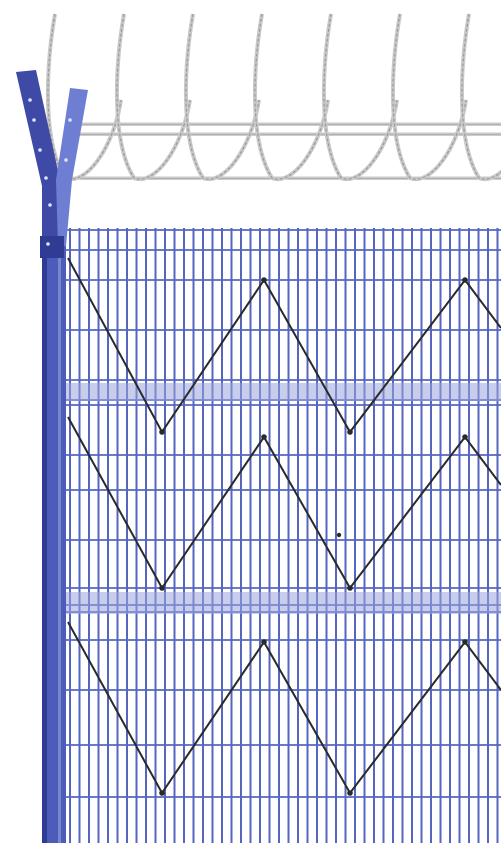 The image size is (501, 843). I want to click on y-shaped-arm, so click(52, 164).